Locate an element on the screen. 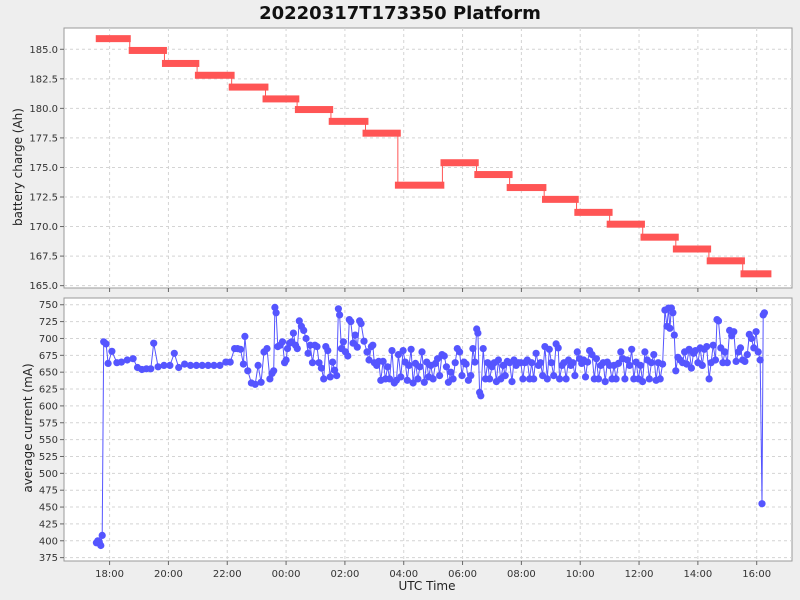 This screenshot has height=600, width=800. x-tick-label: 00:00 is located at coordinates (286, 574).